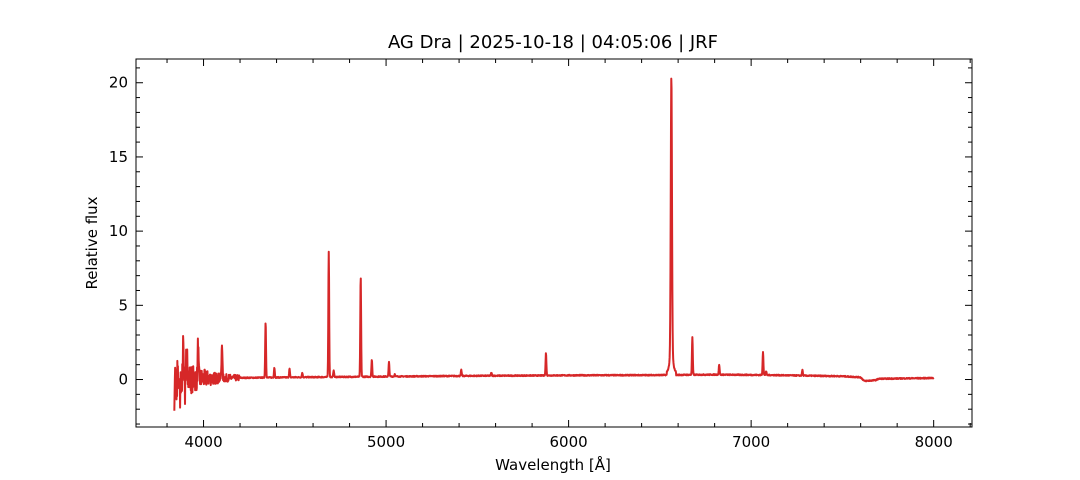 This screenshot has width=1080, height=480. Describe the element at coordinates (553, 464) in the screenshot. I see `x-axis-label: Wavelength [Å]` at that location.